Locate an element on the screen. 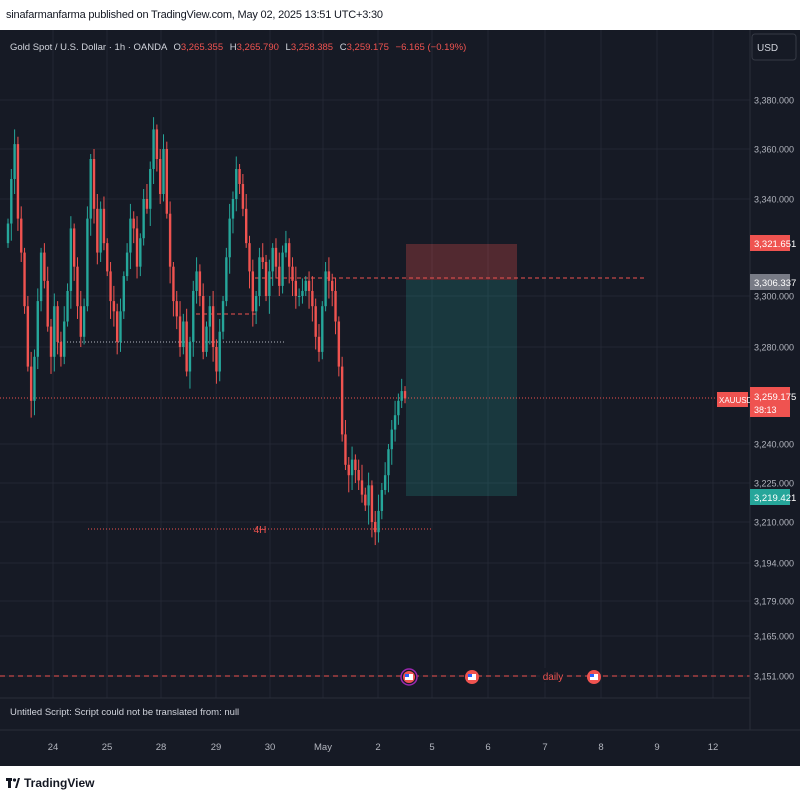 The image size is (800, 800). legend-open-label: O is located at coordinates (176, 47).